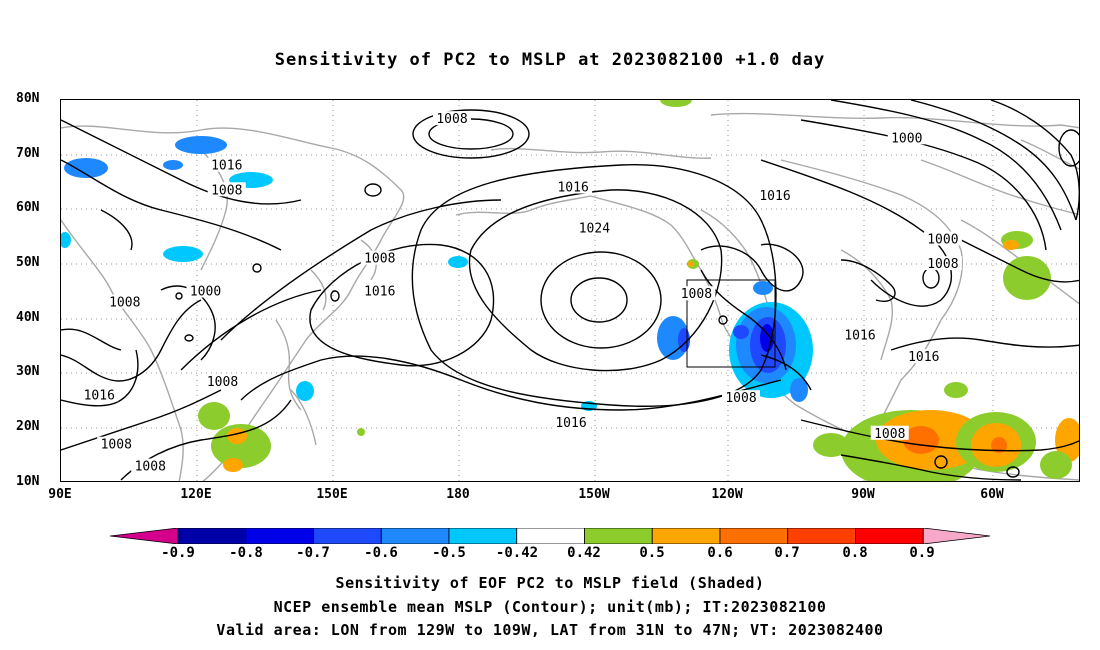  I want to click on lon-label-120e: 120E, so click(196, 494).